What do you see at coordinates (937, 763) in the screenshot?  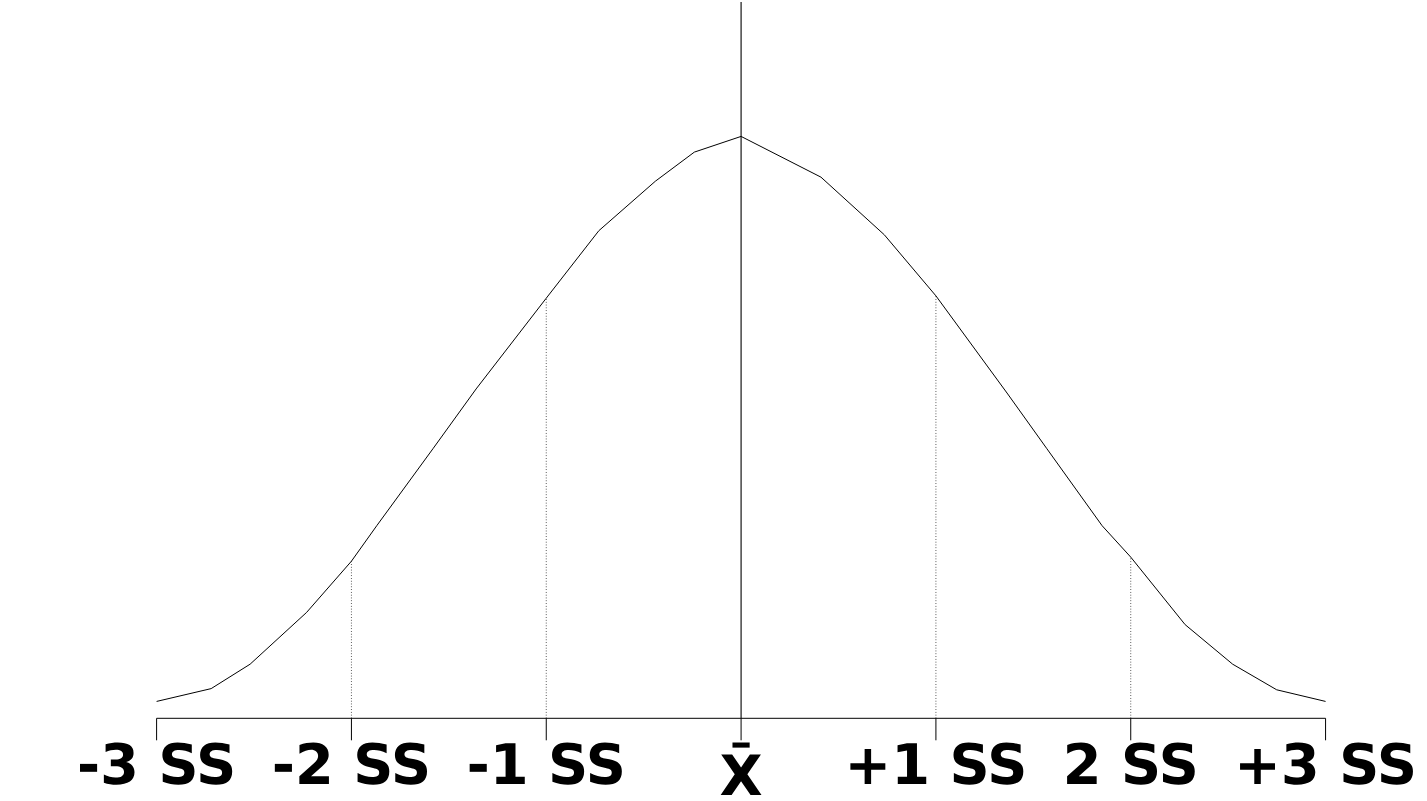 I see `x-tick-label: +1 SS` at bounding box center [937, 763].